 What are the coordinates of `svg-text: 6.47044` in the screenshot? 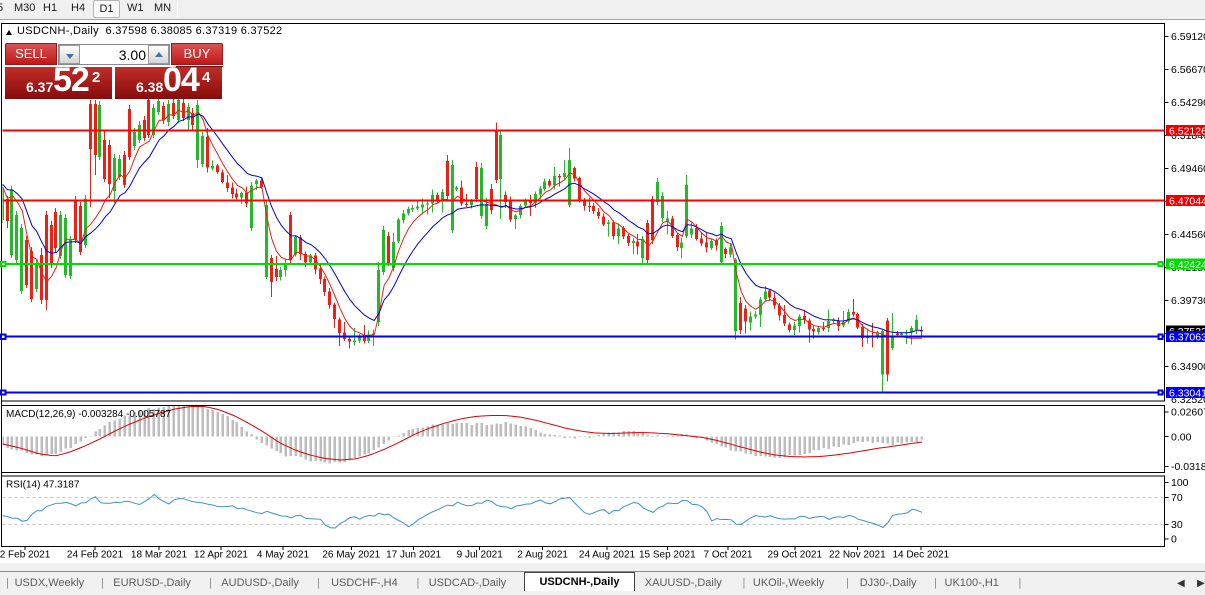 It's located at (1187, 202).